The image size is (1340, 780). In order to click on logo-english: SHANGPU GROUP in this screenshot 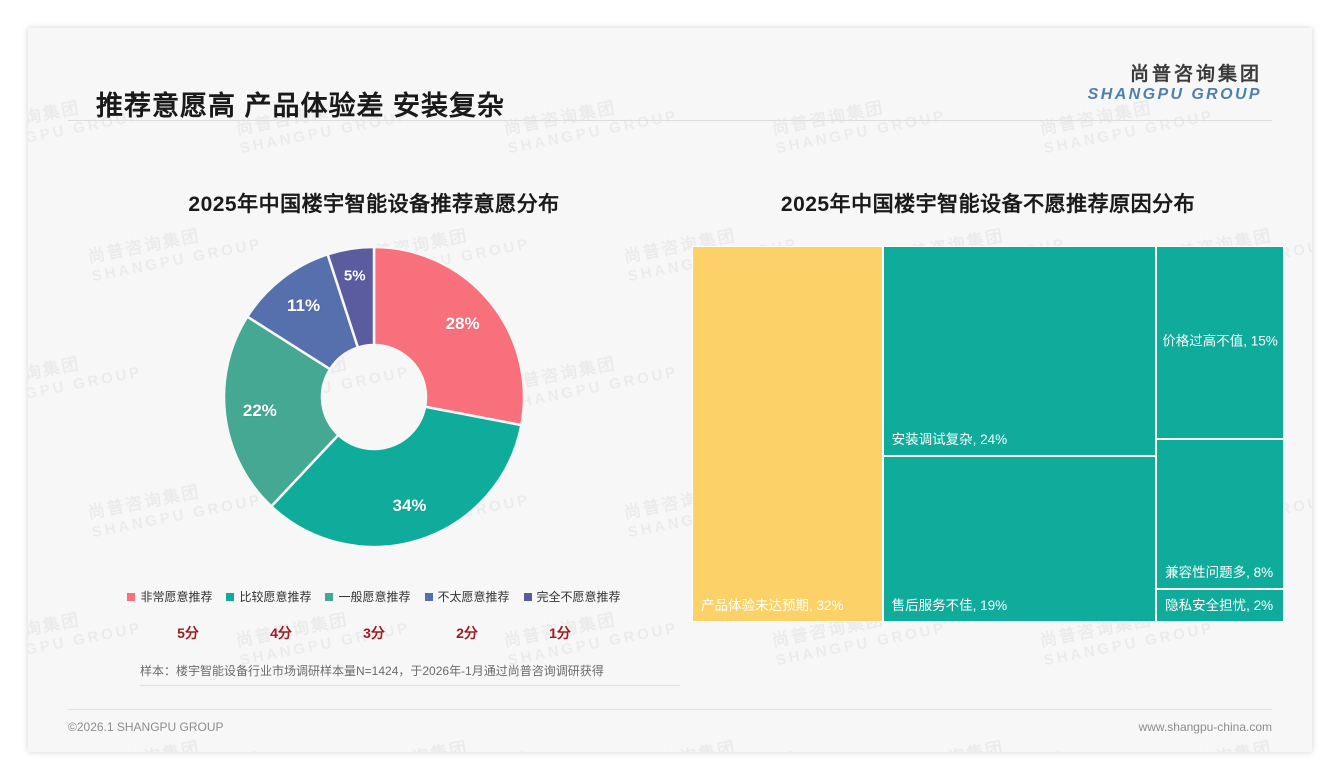, I will do `click(1174, 95)`.